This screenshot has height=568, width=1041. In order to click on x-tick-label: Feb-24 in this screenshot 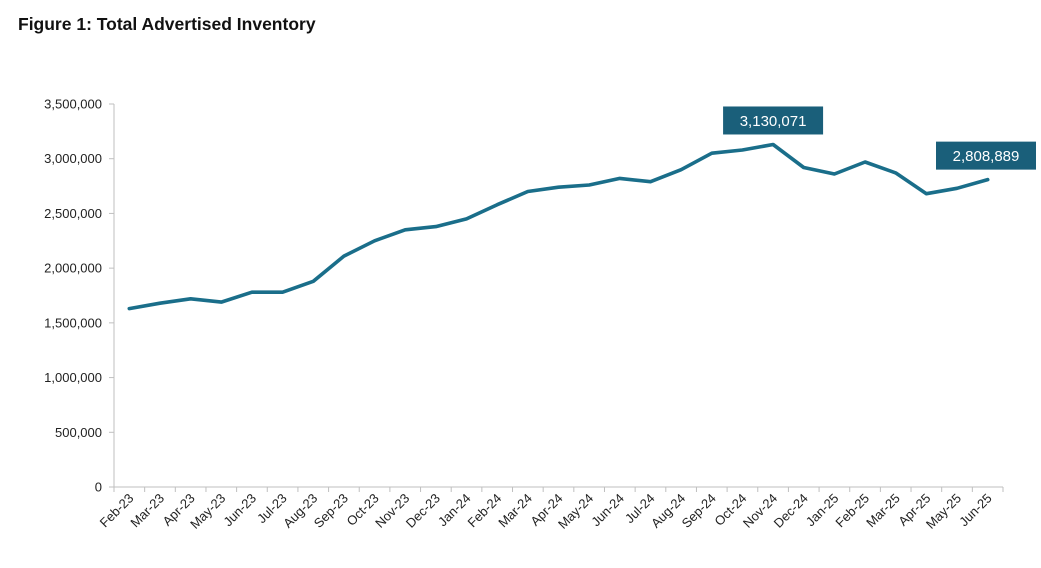, I will do `click(485, 511)`.